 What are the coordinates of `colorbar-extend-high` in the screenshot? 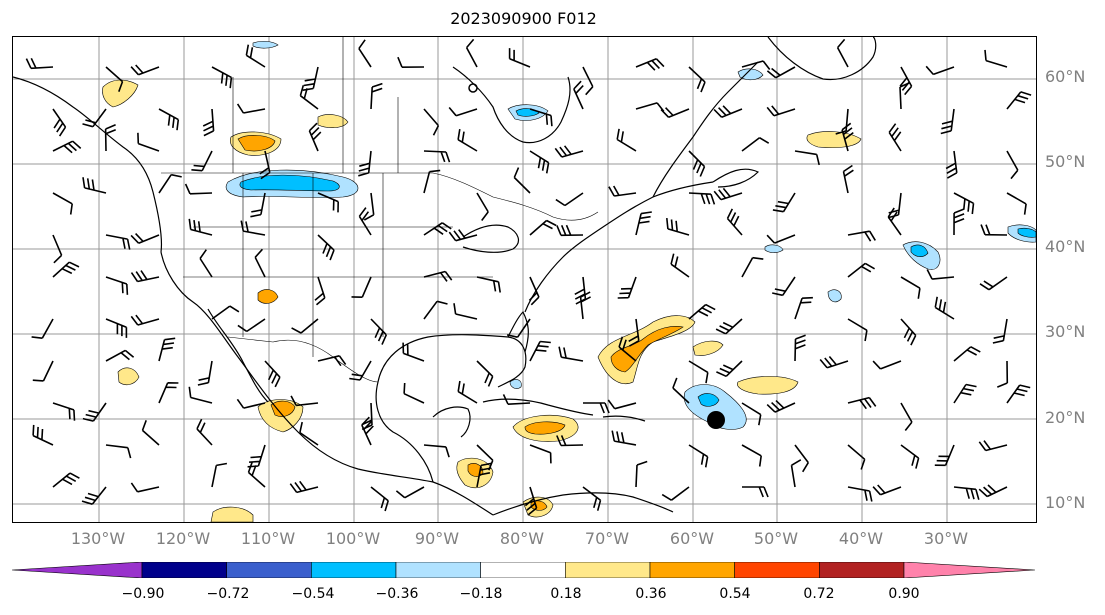 It's located at (969, 570).